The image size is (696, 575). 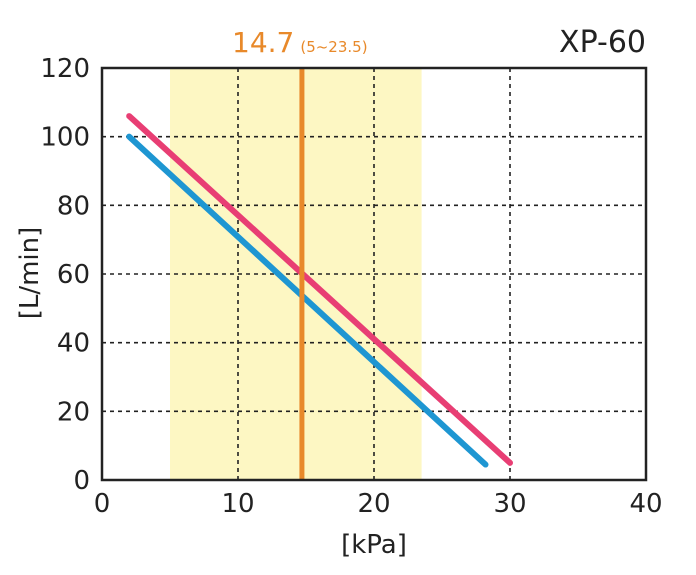 What do you see at coordinates (333, 47) in the screenshot?
I see `rated-range: (5~23.5)` at bounding box center [333, 47].